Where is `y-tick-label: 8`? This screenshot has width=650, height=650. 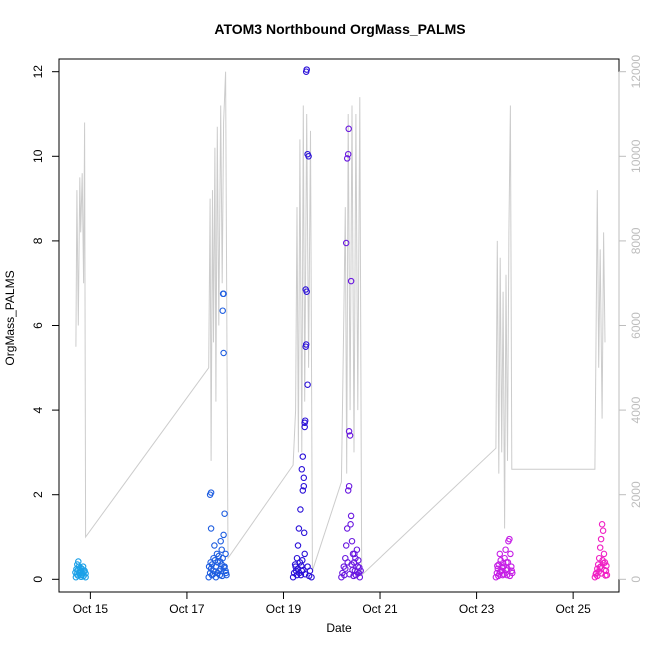 y-tick-label: 8 is located at coordinates (38, 240).